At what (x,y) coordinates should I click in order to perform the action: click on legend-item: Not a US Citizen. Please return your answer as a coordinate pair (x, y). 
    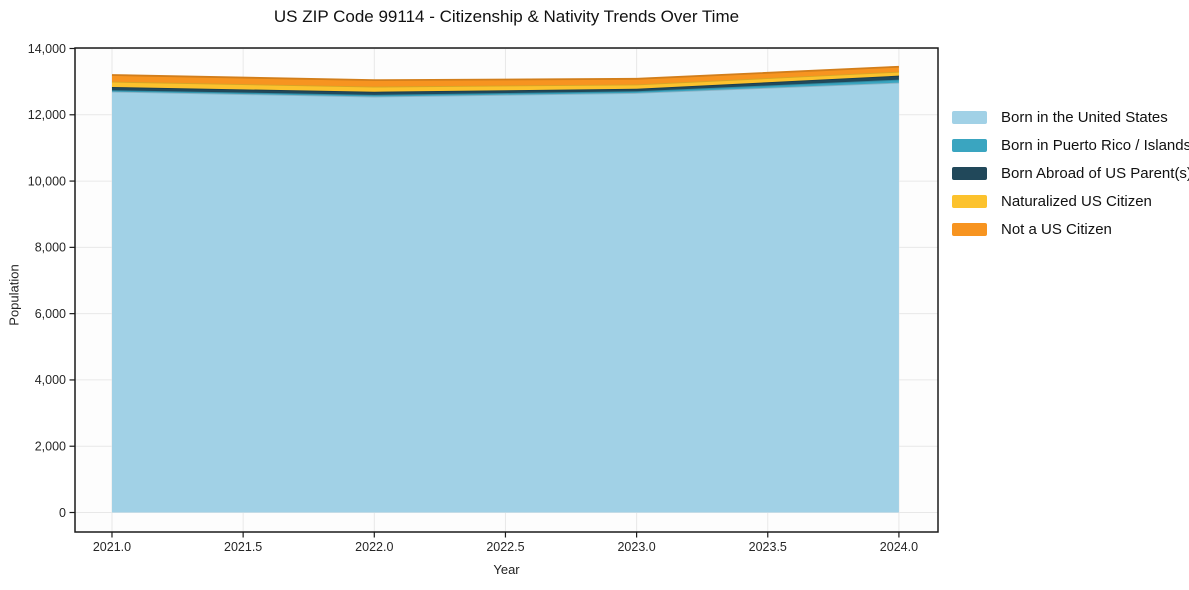
    Looking at the image, I should click on (1070, 229).